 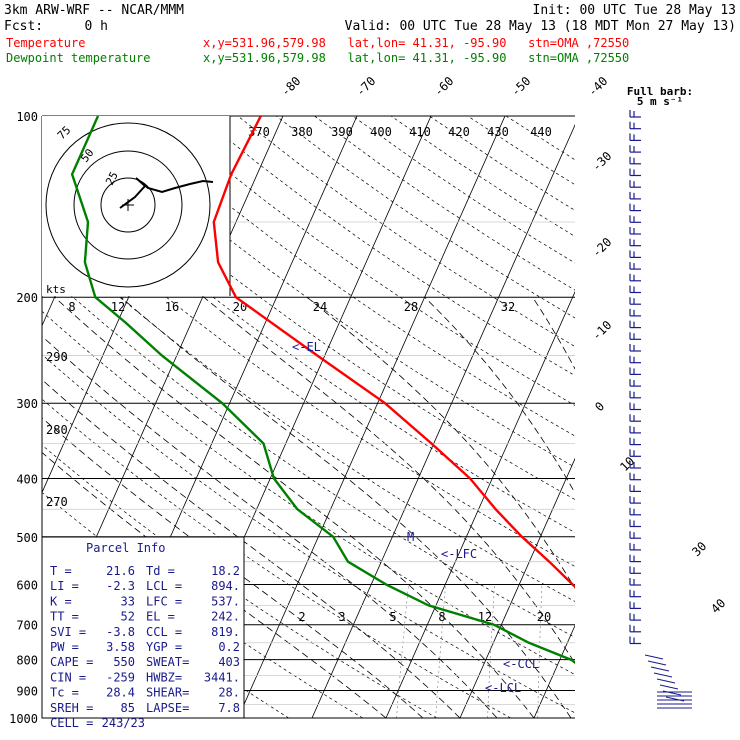 I want to click on legend-temperature-name: Temperature, so click(x=45, y=43).